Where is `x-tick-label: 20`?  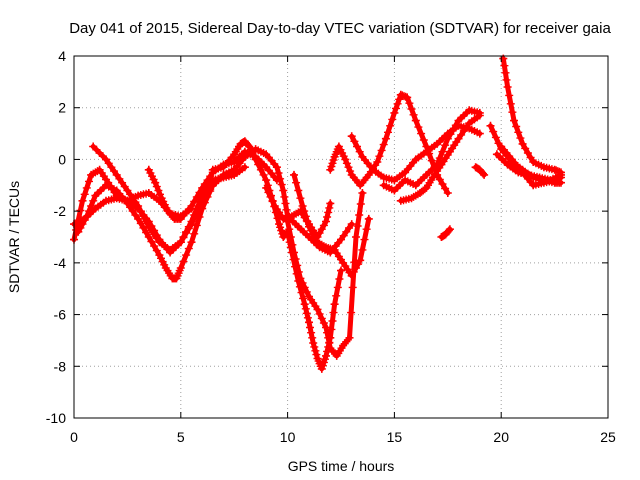 x-tick-label: 20 is located at coordinates (501, 437).